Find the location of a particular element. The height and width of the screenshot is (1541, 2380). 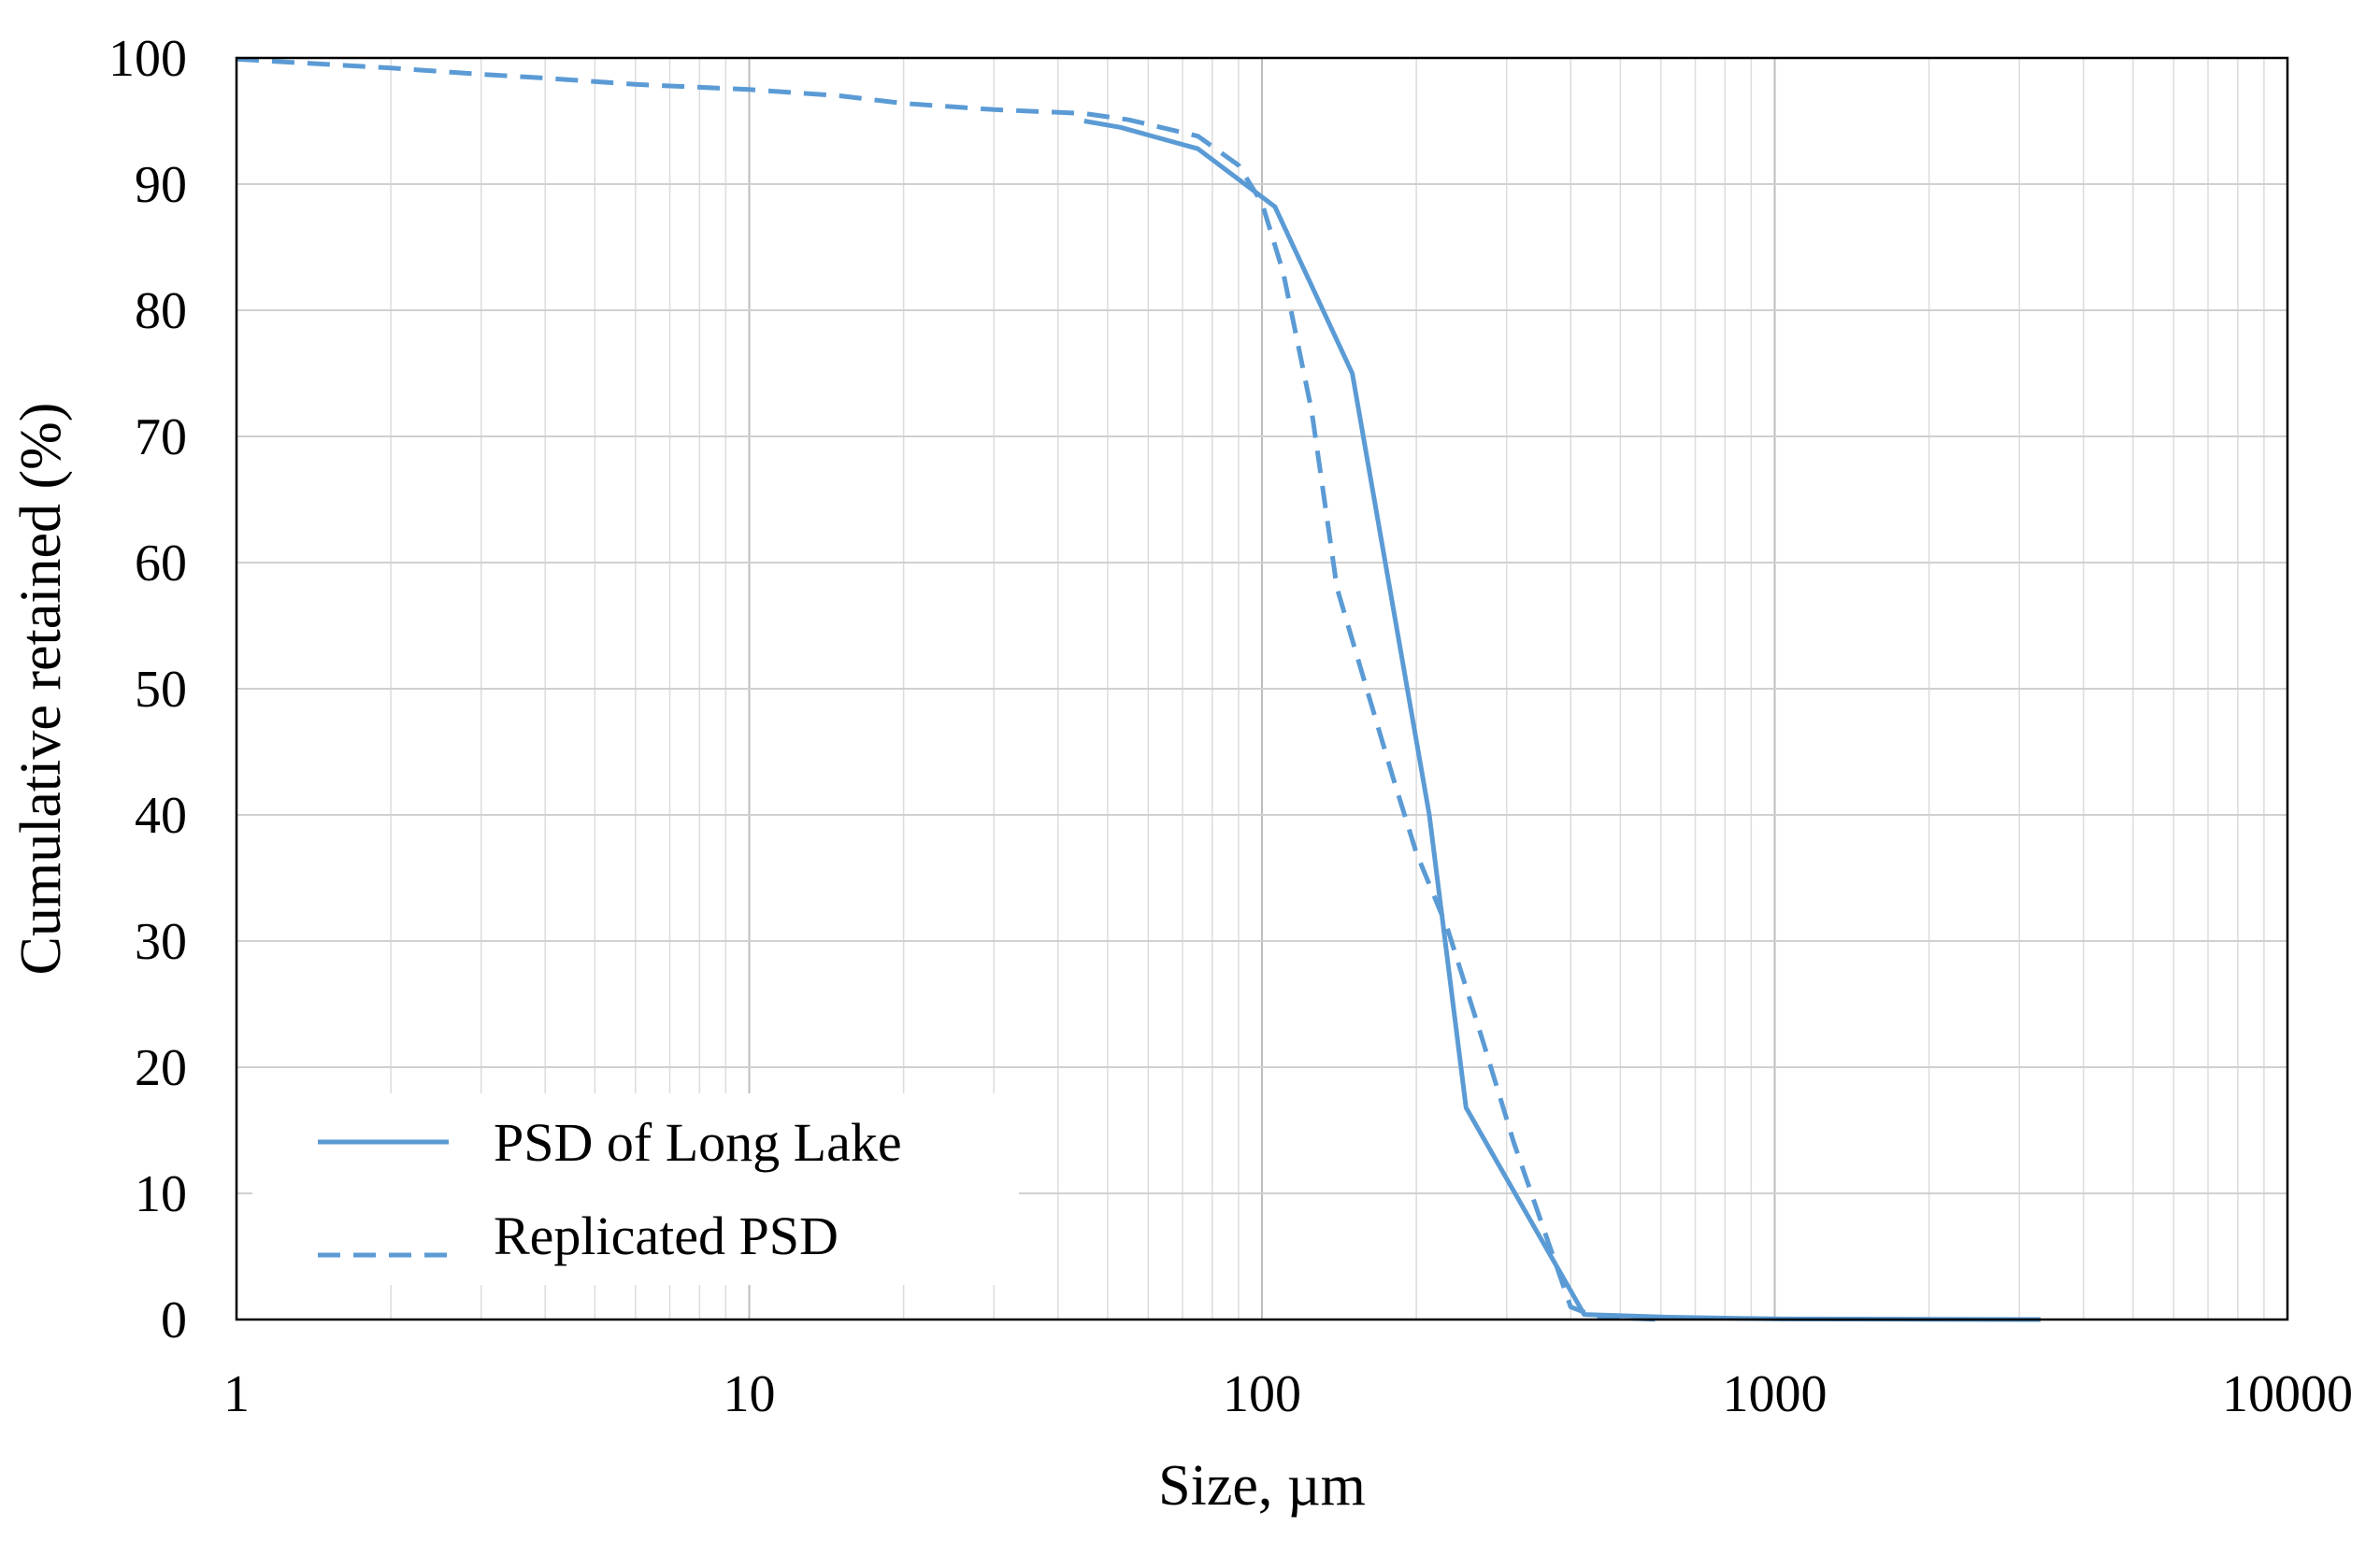

x-tick-label: 10000 is located at coordinates (2287, 1394).